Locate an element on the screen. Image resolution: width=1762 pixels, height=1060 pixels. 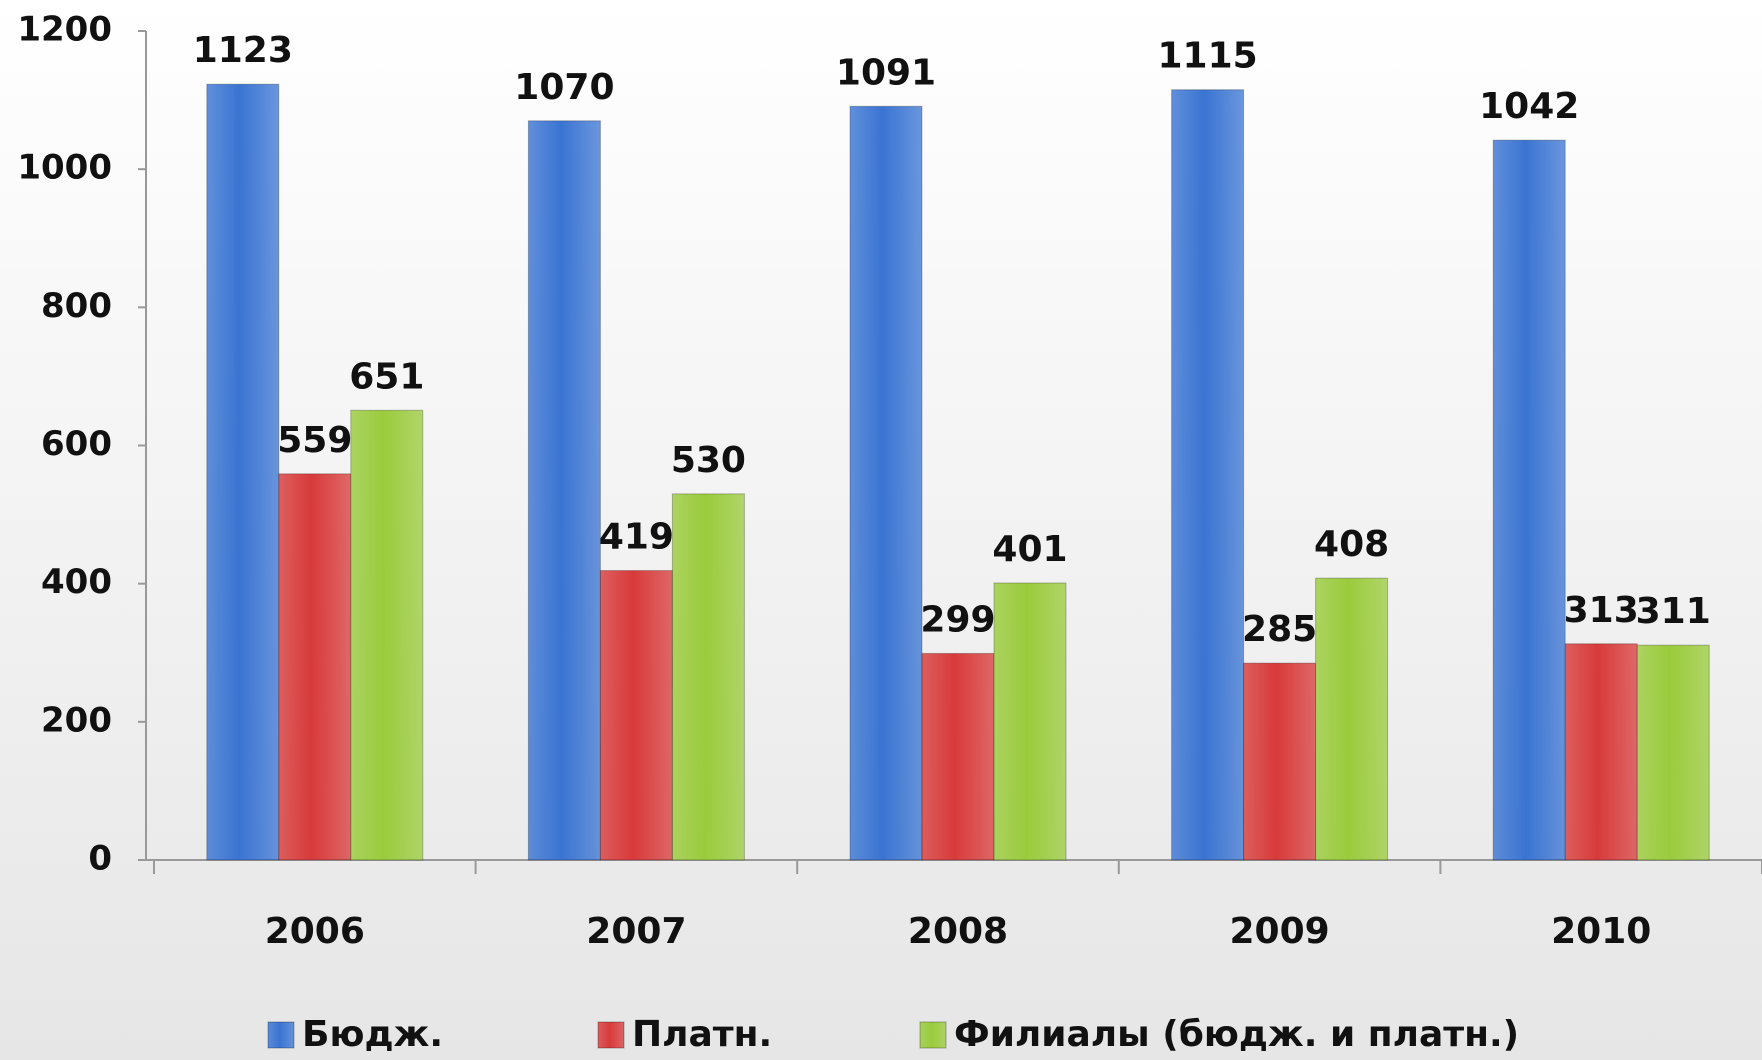
data-label: 408 is located at coordinates (1351, 544).